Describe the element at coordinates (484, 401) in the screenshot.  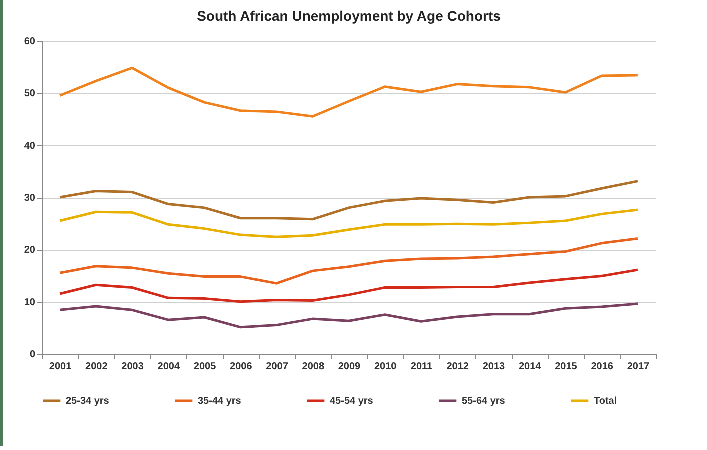
I see `legend-label: 55-64 yrs` at that location.